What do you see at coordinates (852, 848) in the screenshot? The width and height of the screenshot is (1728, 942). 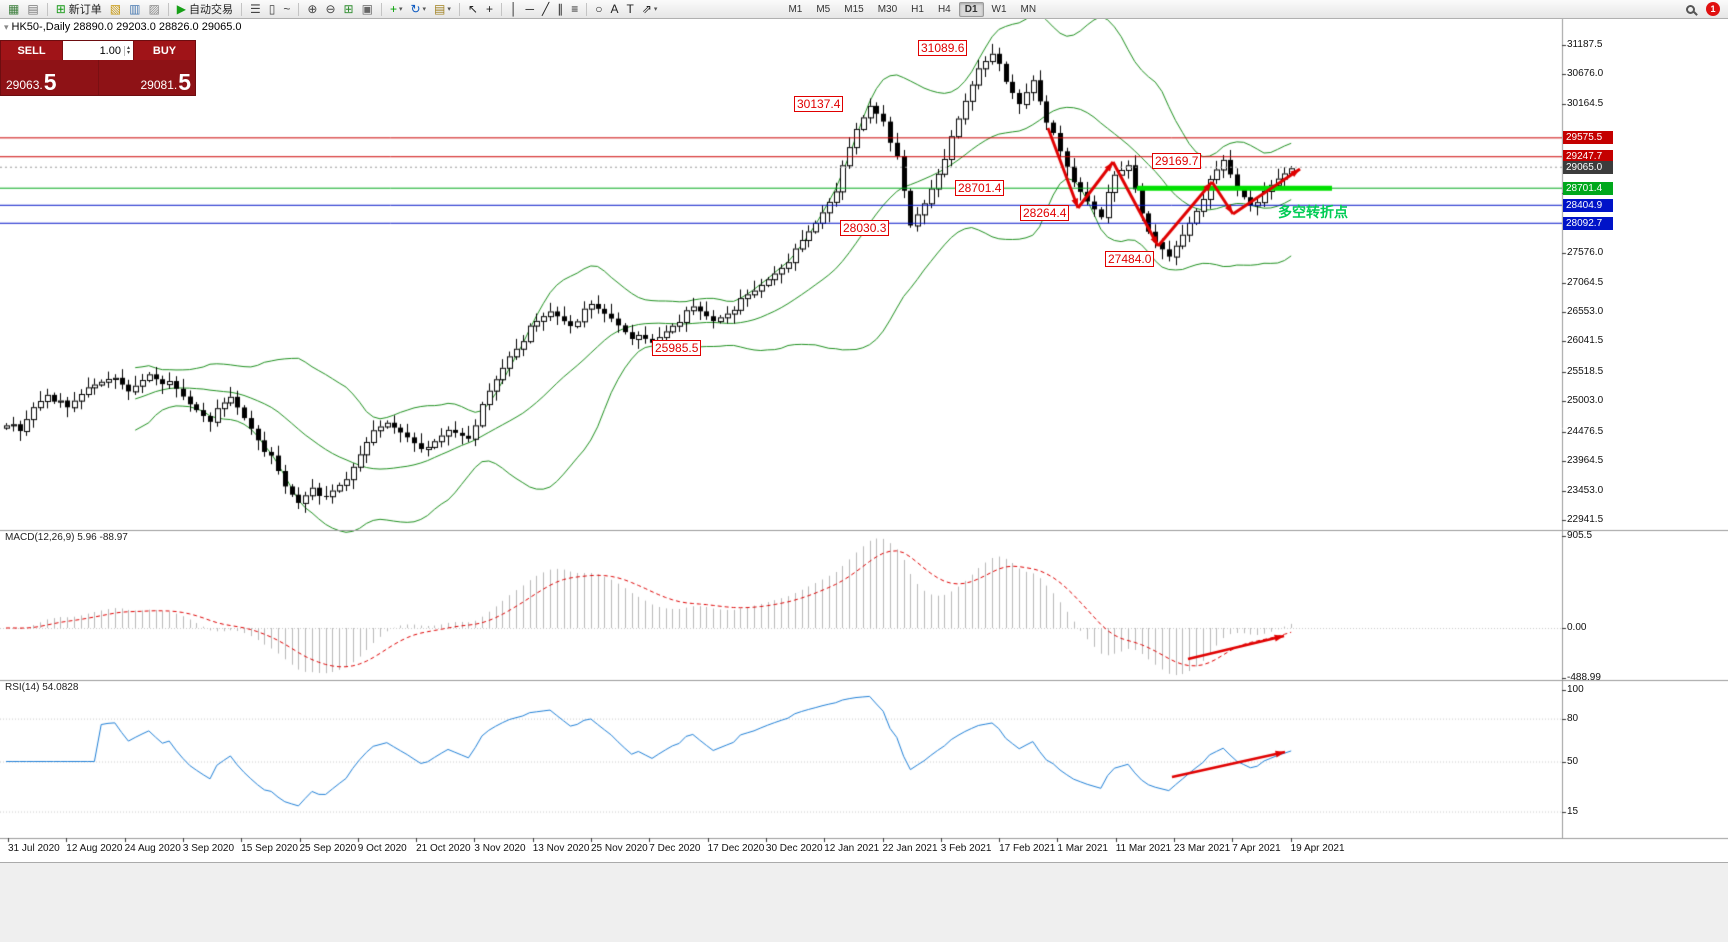 I see `time-axis-label: 12 Jan 2021` at bounding box center [852, 848].